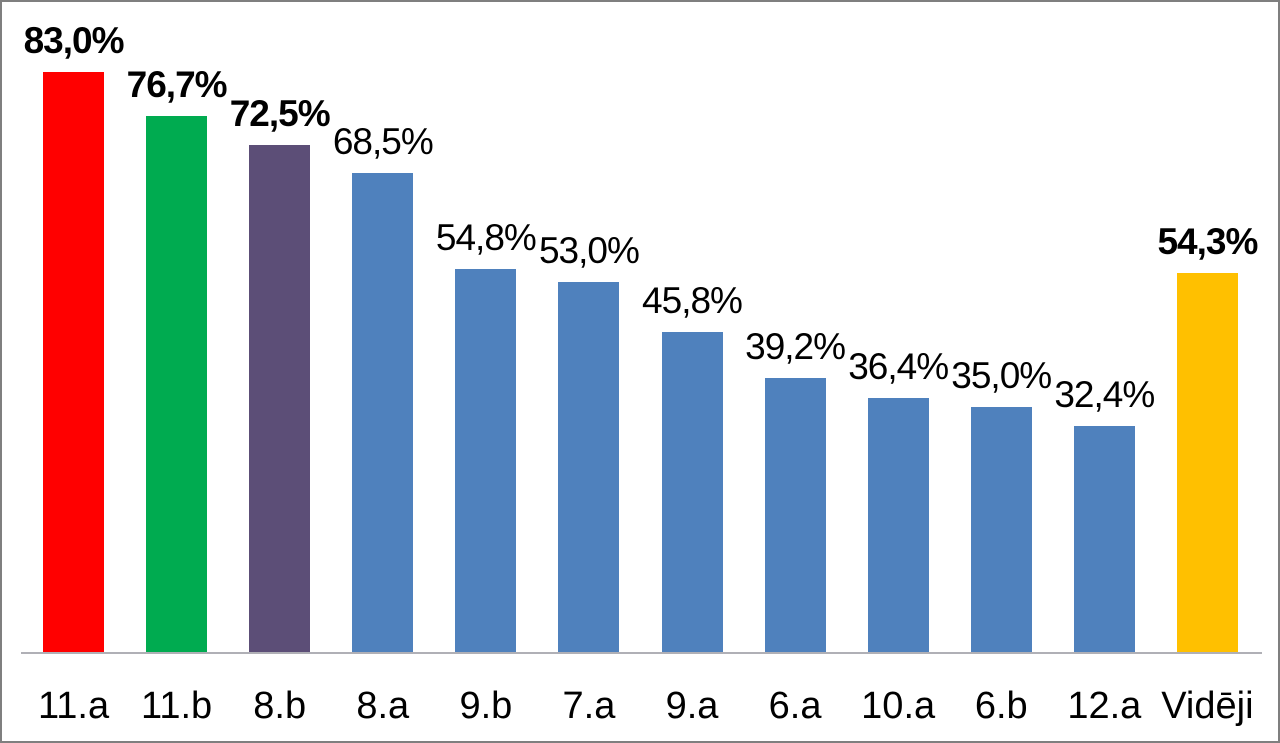  I want to click on bar-group: 54,8%, so click(485, 327).